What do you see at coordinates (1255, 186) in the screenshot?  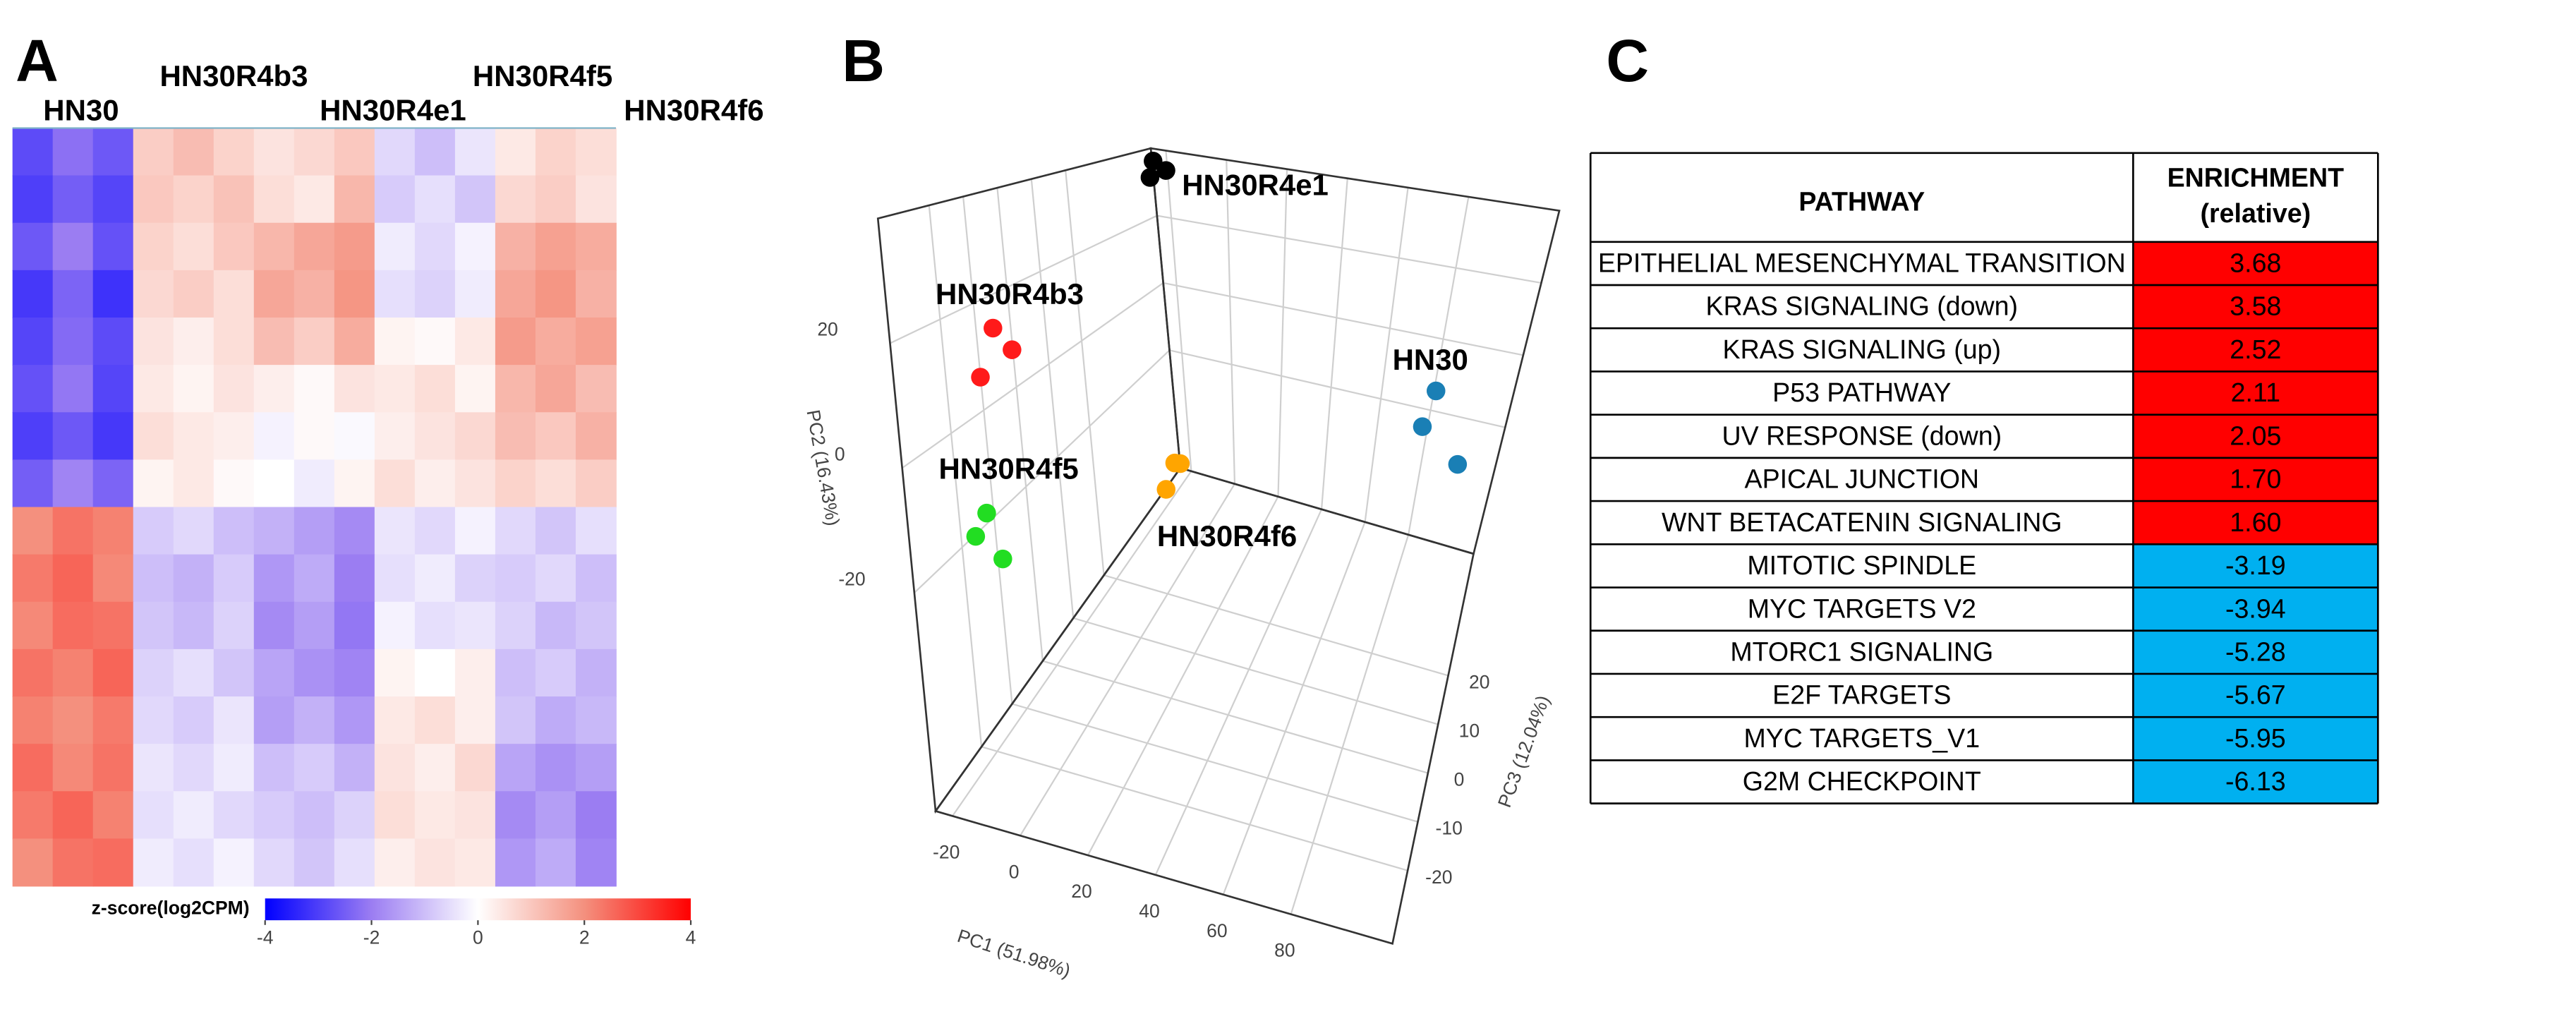 I see `series-label: HN30R4e1` at bounding box center [1255, 186].